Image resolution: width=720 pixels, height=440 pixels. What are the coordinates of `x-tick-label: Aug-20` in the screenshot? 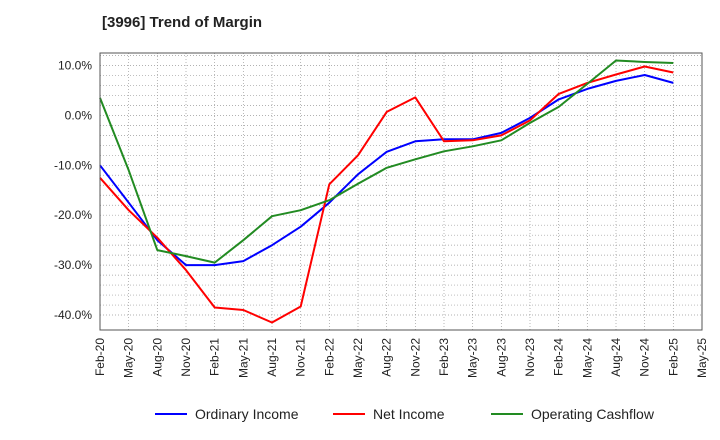 It's located at (157, 357).